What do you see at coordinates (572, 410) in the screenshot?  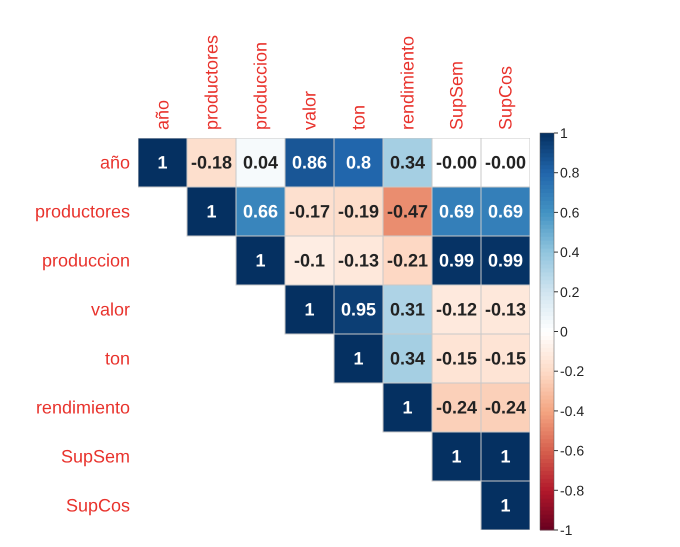 I see `color-bar-label: -0.4` at bounding box center [572, 410].